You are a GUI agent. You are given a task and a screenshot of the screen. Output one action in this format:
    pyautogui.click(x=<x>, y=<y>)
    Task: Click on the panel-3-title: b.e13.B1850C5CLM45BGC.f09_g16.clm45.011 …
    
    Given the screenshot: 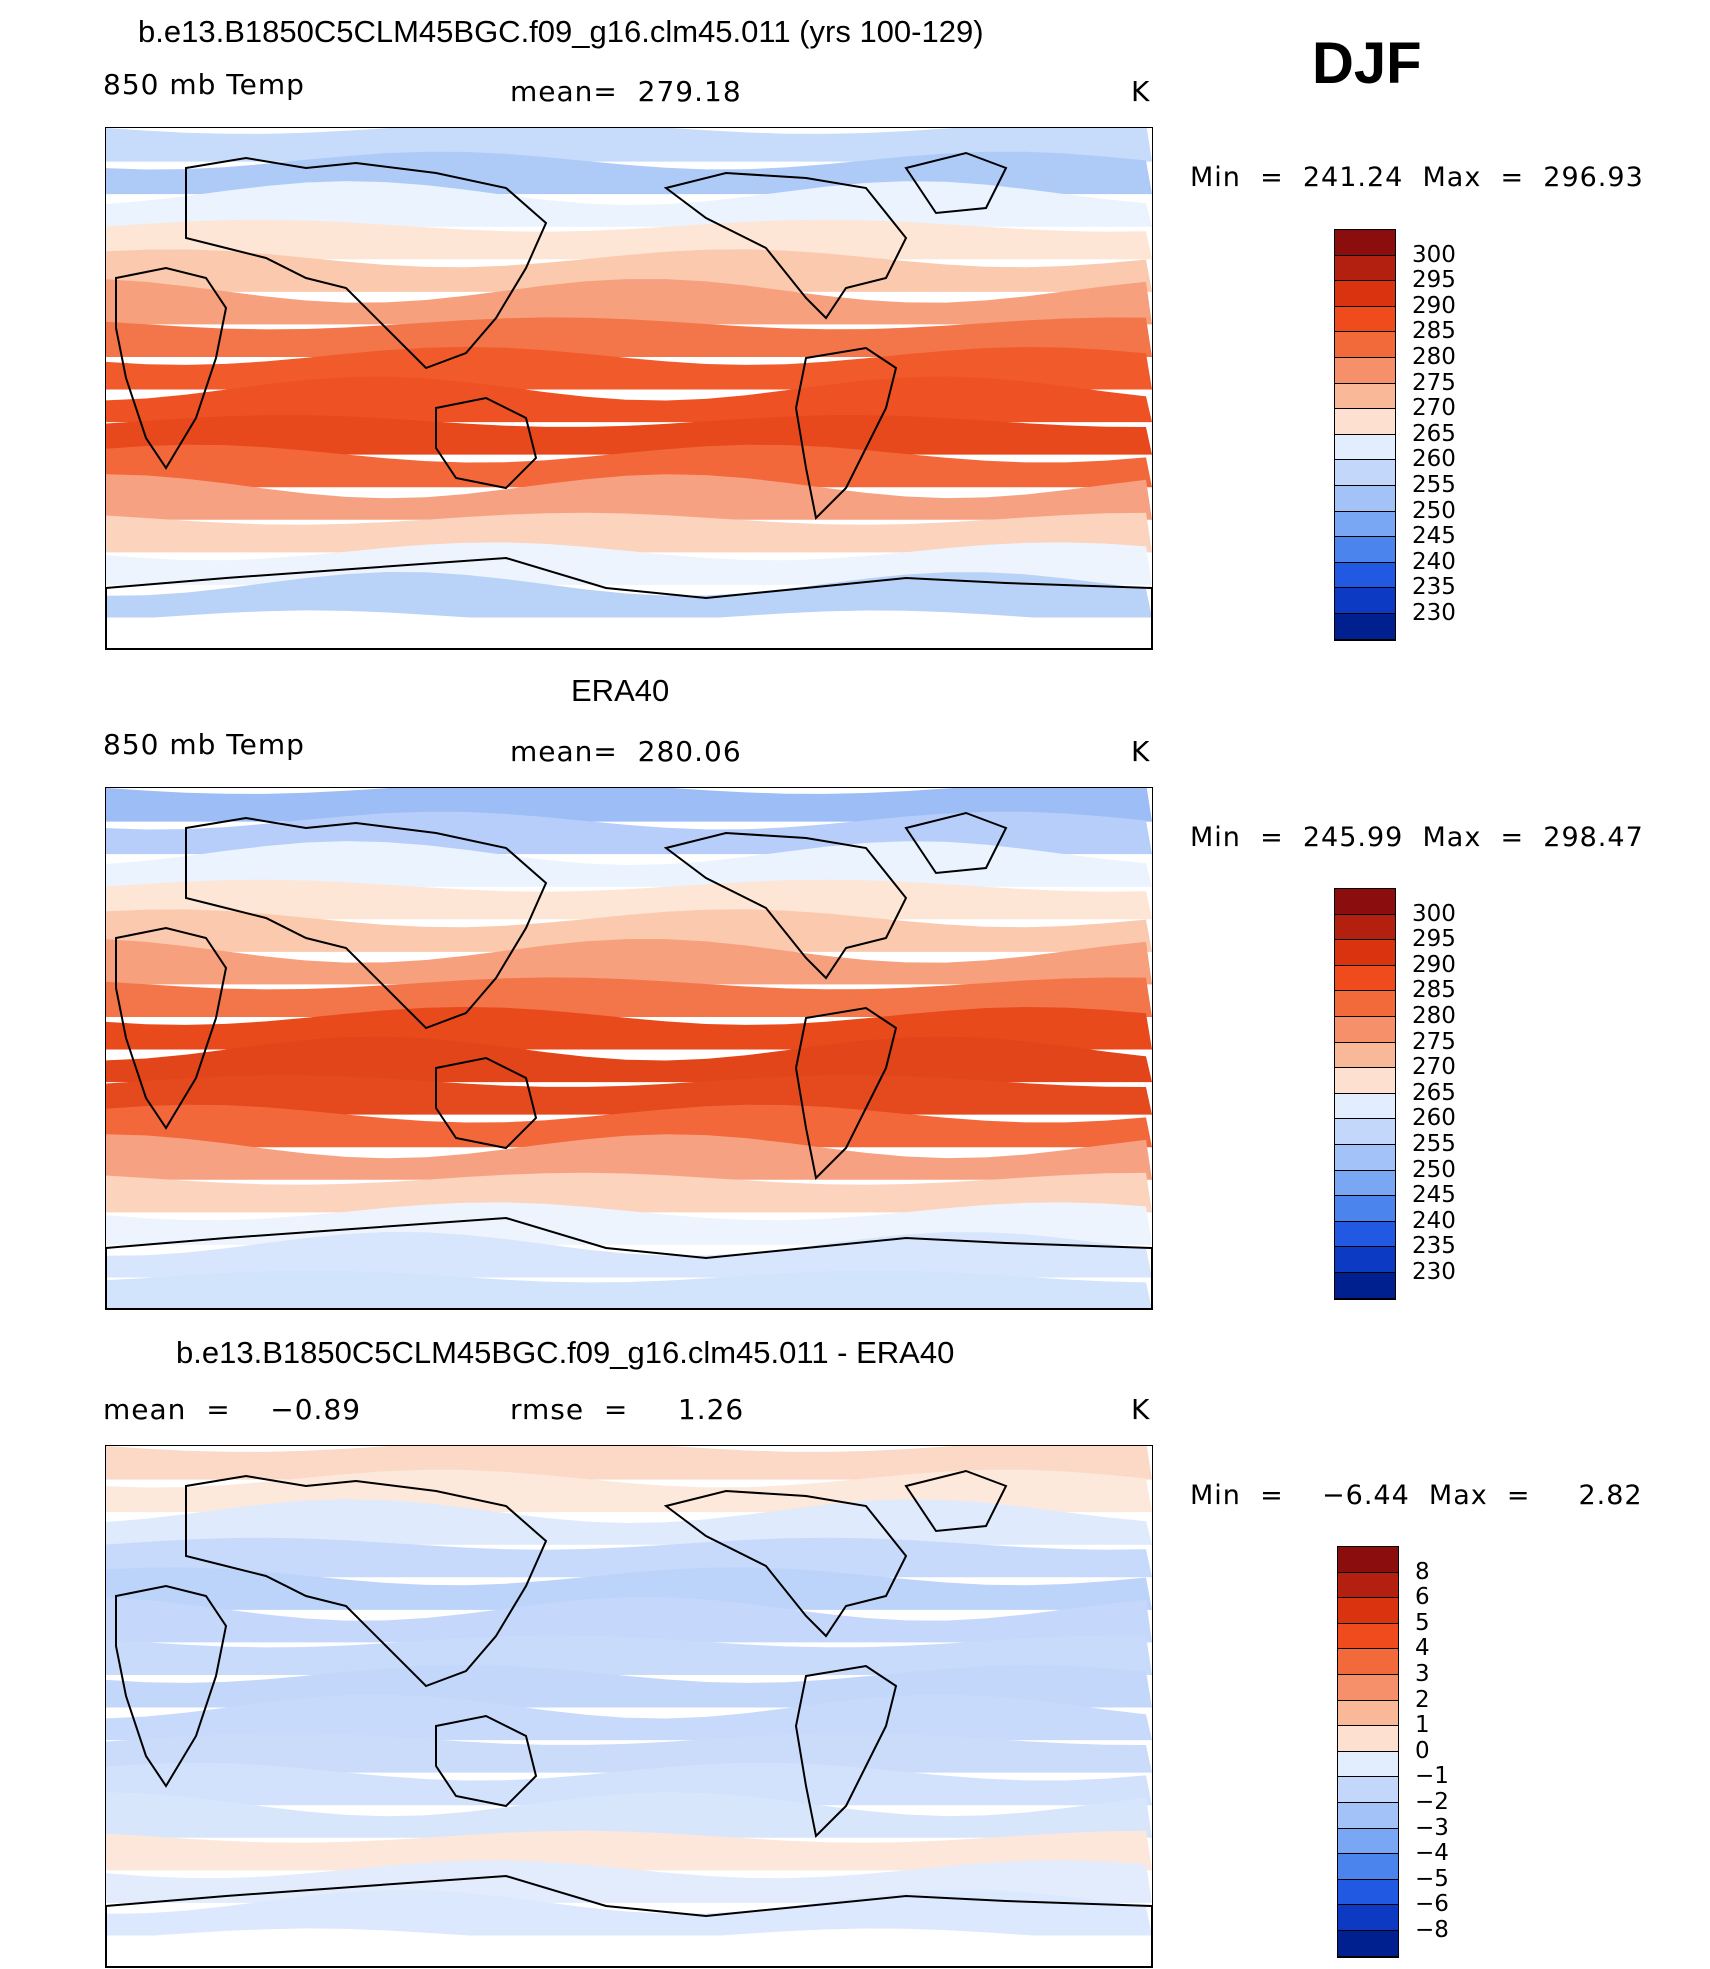 What is the action you would take?
    pyautogui.click(x=565, y=1352)
    